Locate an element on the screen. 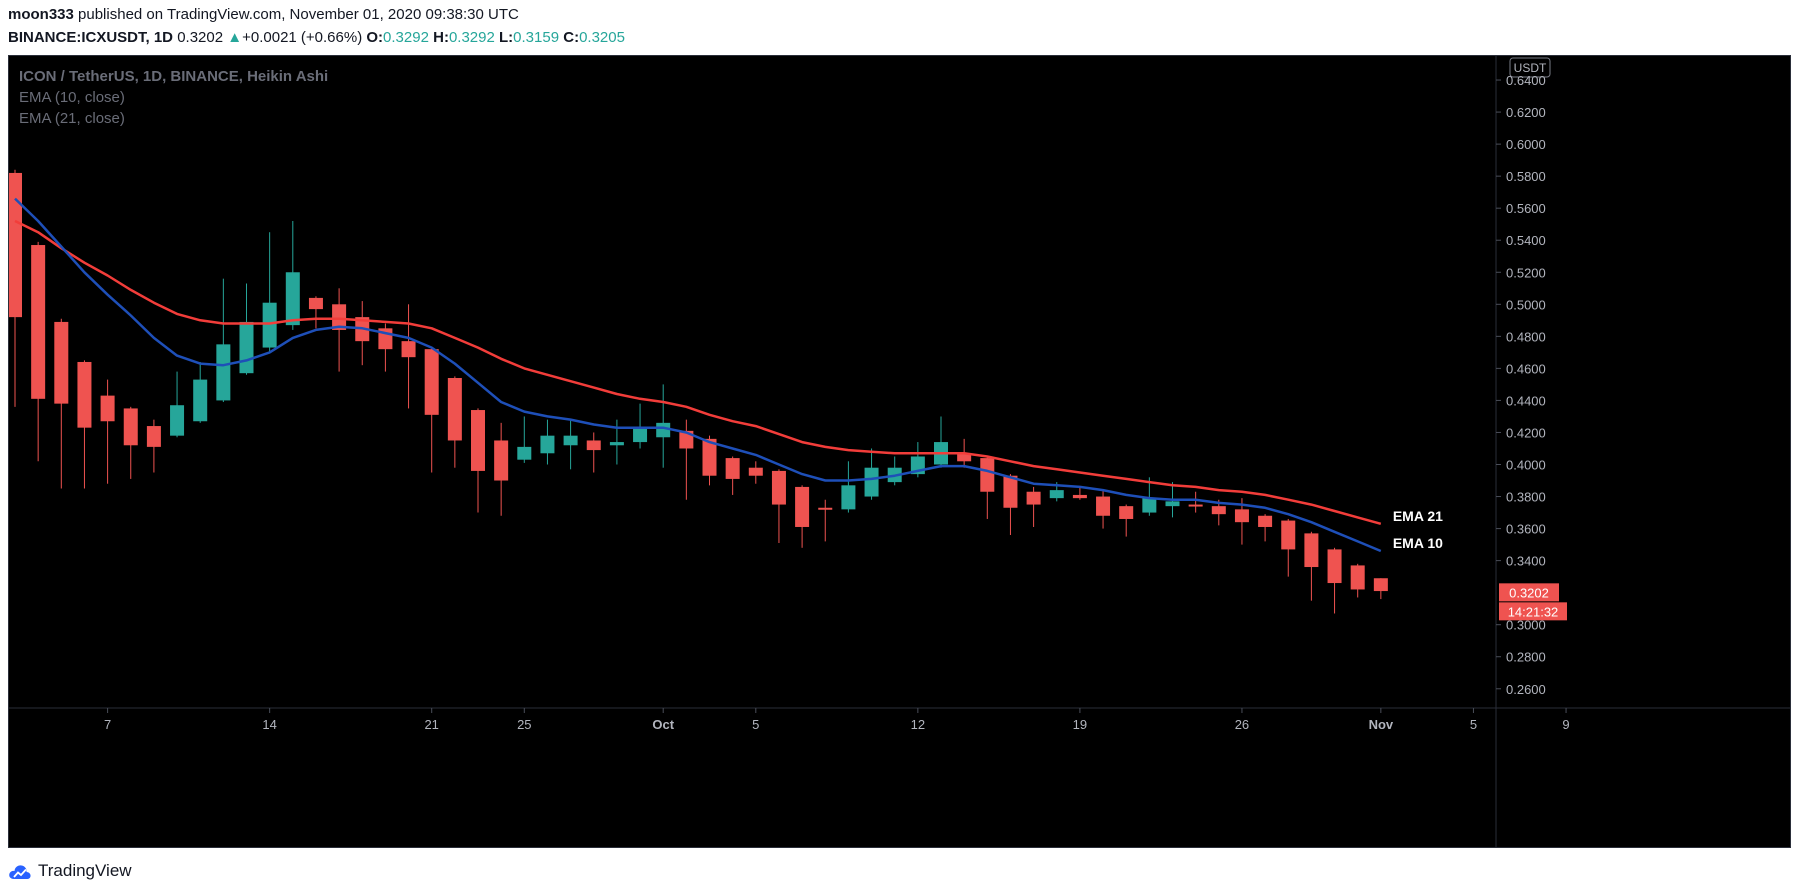 The image size is (1805, 895). y-tick-label: 0.4000 is located at coordinates (1526, 465).